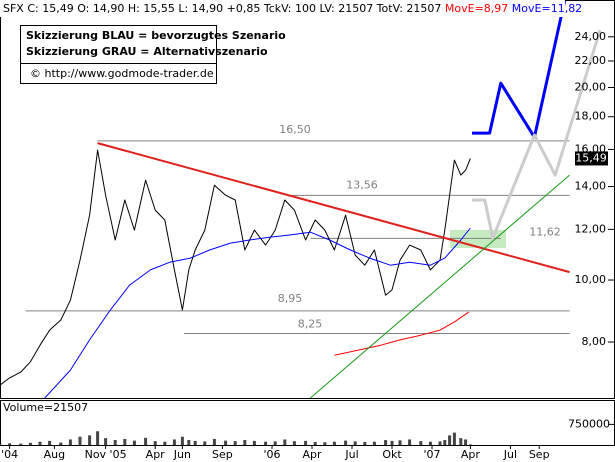 The width and height of the screenshot is (615, 462). What do you see at coordinates (290, 298) in the screenshot?
I see `level-label: 8,95` at bounding box center [290, 298].